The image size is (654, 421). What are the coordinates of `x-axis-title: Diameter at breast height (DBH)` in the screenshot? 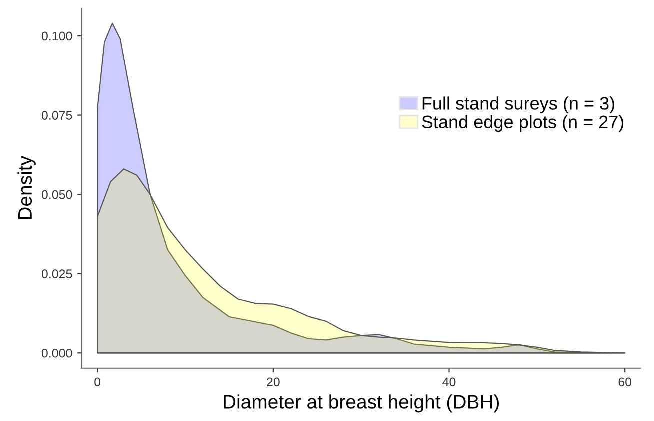 It's located at (361, 403).